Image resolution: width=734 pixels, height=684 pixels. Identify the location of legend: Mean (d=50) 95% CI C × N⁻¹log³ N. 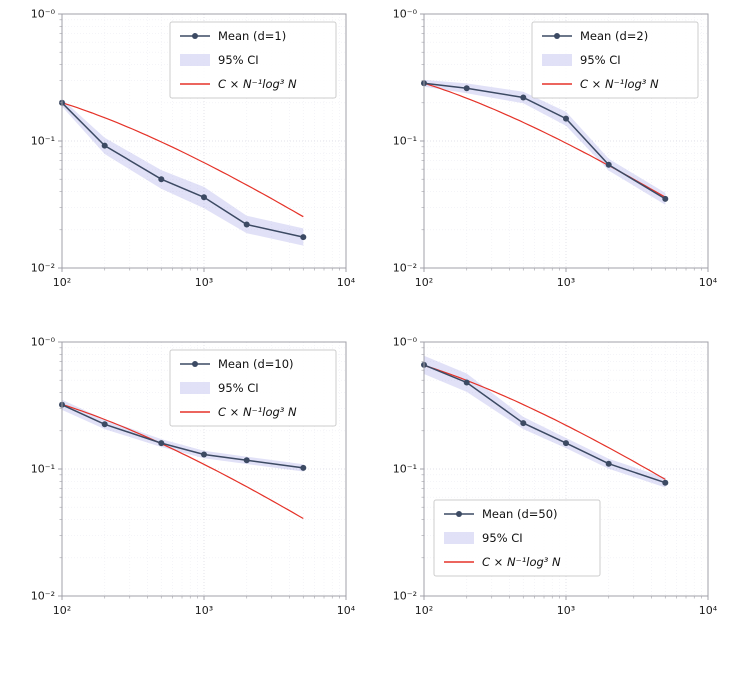
(517, 538).